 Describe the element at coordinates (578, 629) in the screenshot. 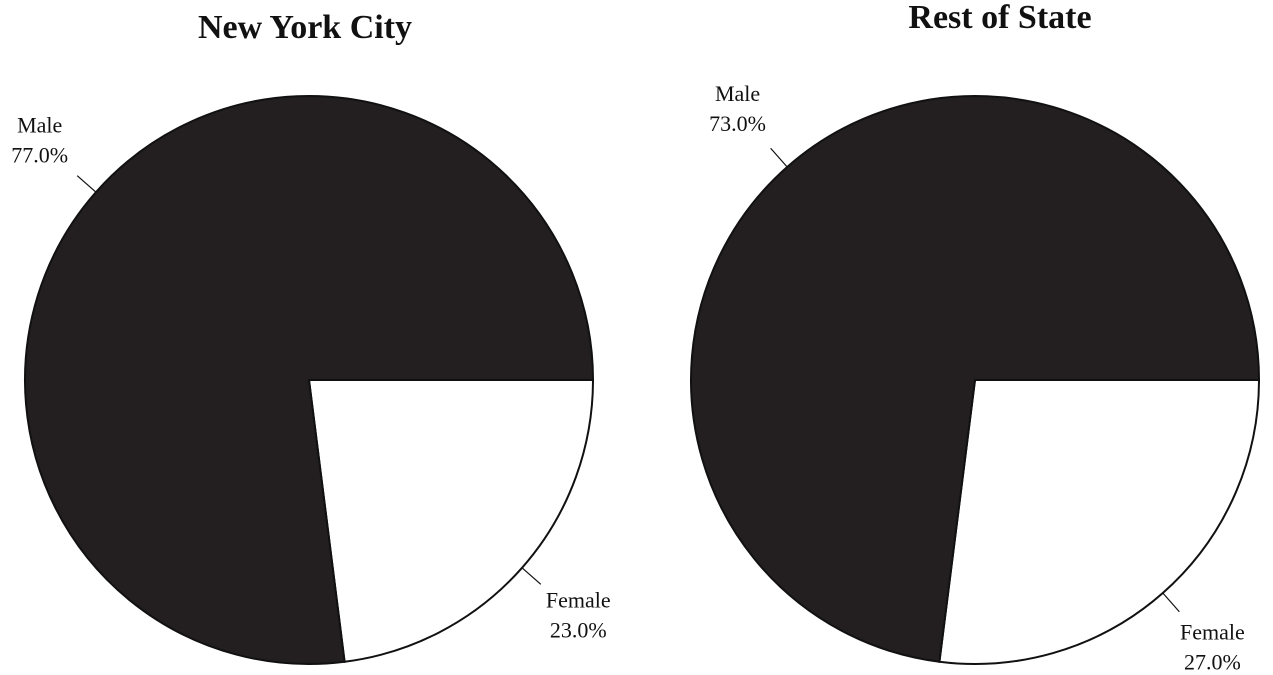

I see `slice-value: 23.0%` at that location.